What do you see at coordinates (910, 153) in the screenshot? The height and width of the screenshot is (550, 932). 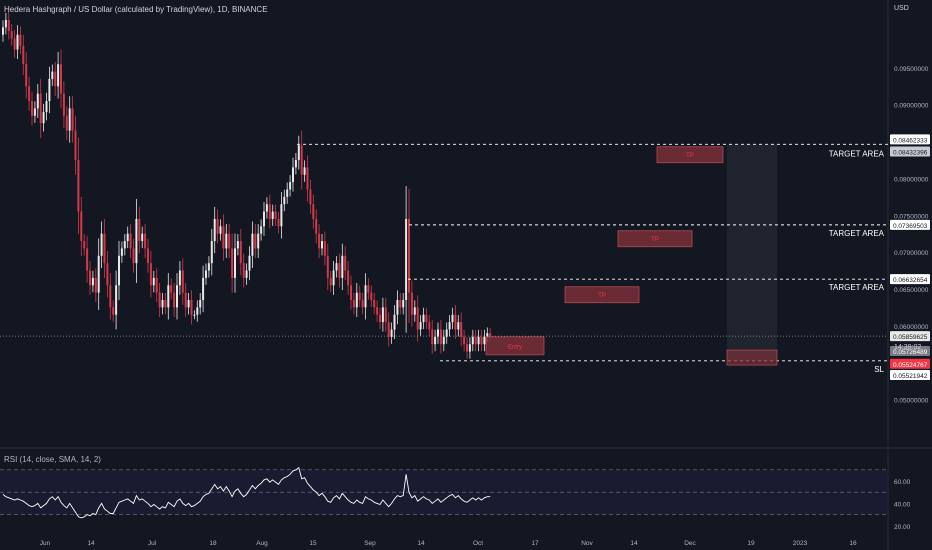 I see `price-tag-target-1b-text: 0.08432396` at bounding box center [910, 153].